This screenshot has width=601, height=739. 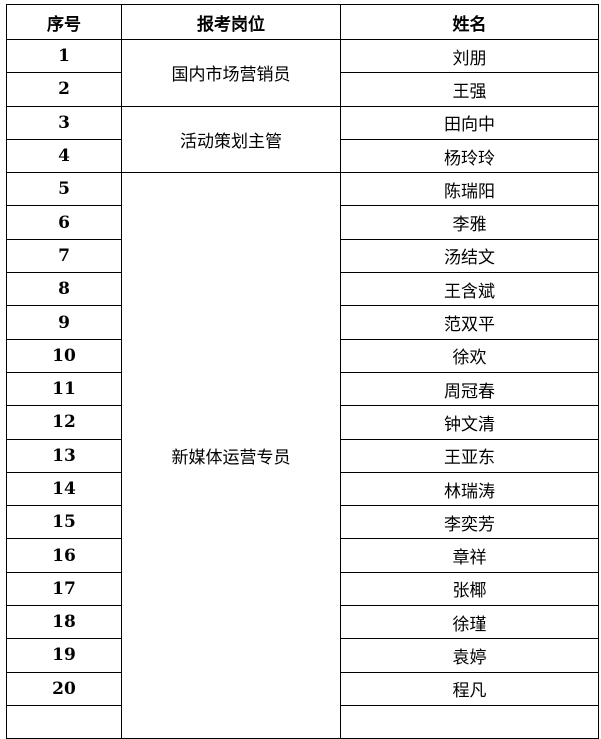 I want to click on table-row: 1 国内市场营销员 刘朋, so click(x=302, y=72).